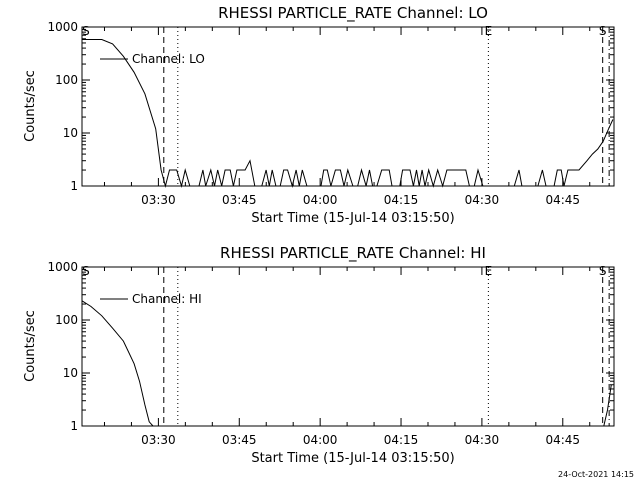 The image size is (640, 480). Describe the element at coordinates (482, 440) in the screenshot. I see `chart-2-x-tick-label: 04:30` at that location.